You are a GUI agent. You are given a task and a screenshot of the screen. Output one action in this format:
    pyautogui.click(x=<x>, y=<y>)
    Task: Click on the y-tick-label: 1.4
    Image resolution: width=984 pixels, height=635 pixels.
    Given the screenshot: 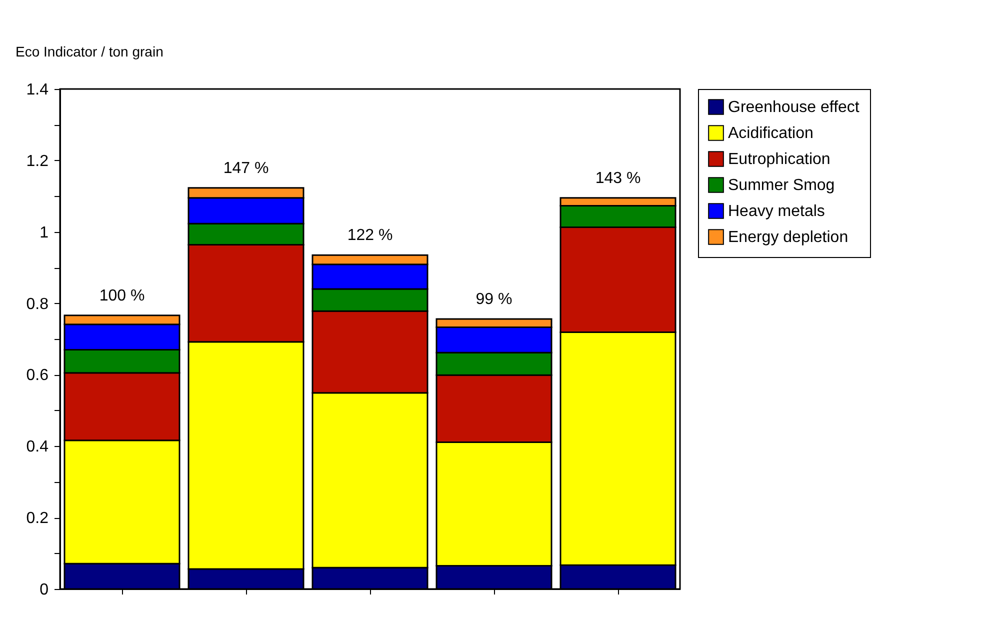 What is the action you would take?
    pyautogui.click(x=37, y=90)
    